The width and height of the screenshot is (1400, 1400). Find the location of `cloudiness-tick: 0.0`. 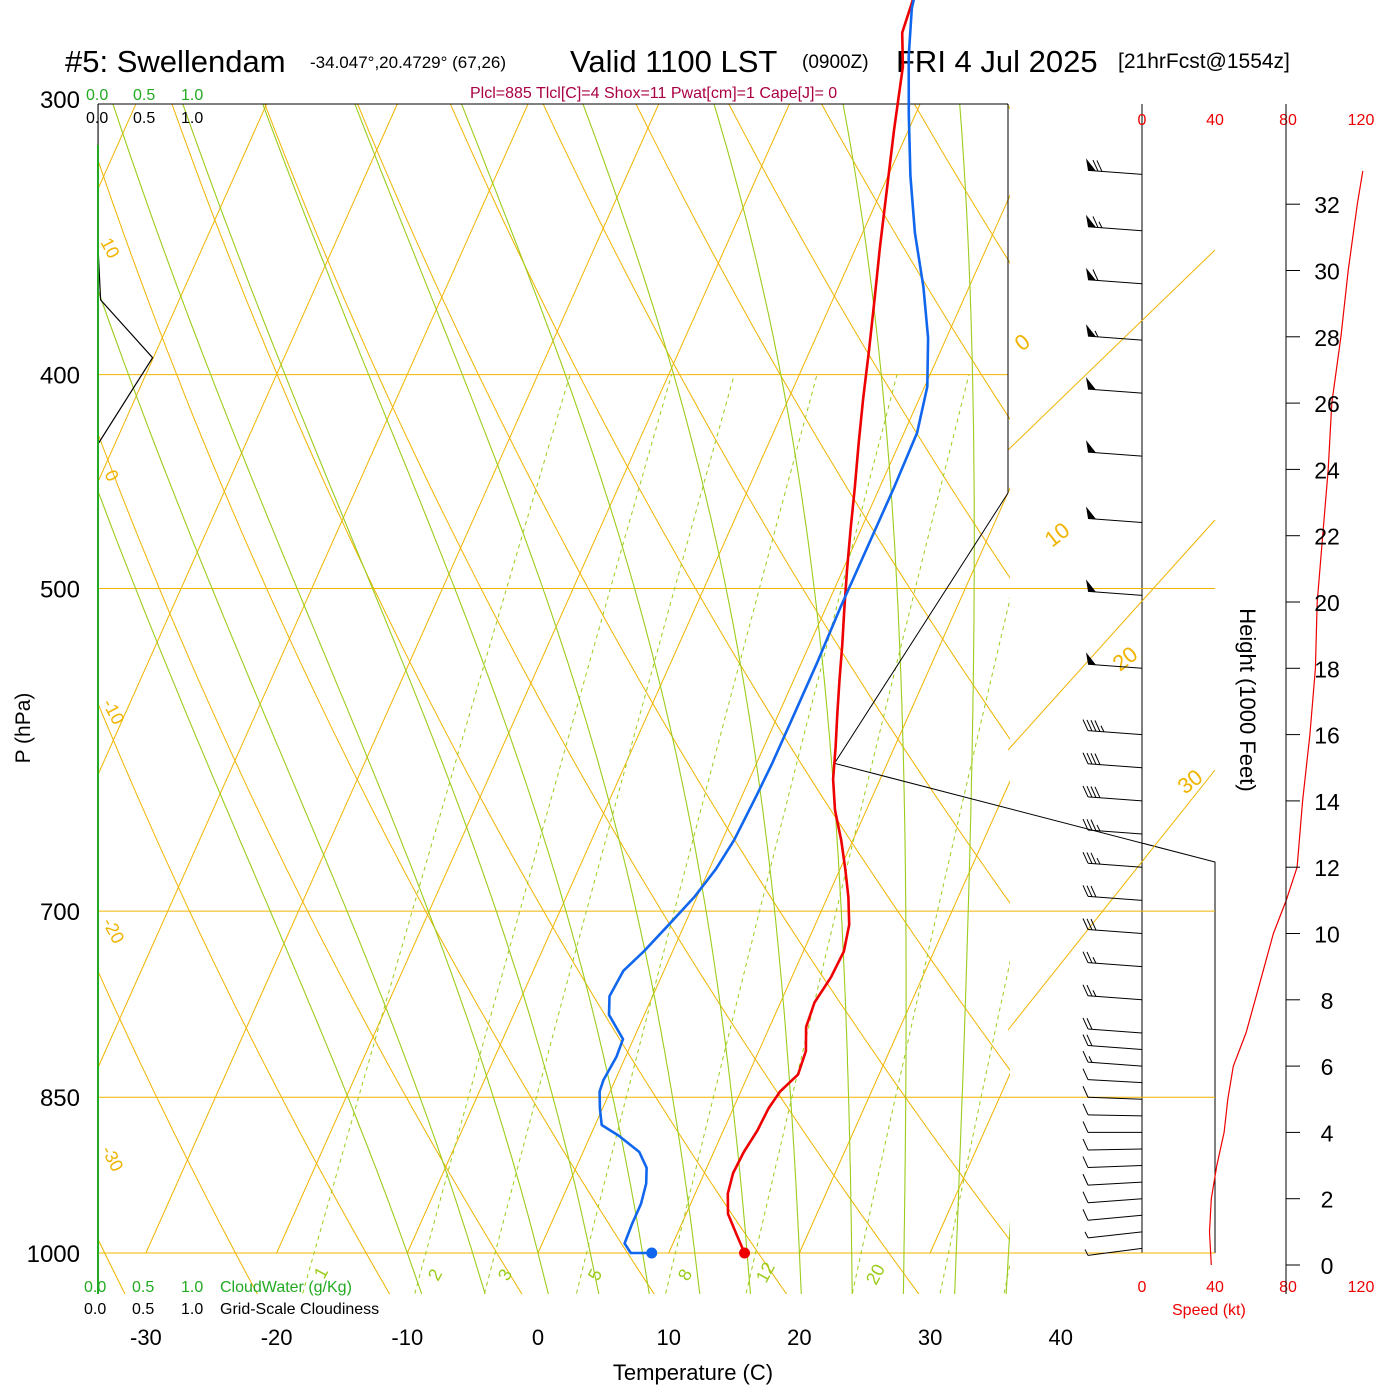

cloudiness-tick: 0.0 is located at coordinates (95, 1309).